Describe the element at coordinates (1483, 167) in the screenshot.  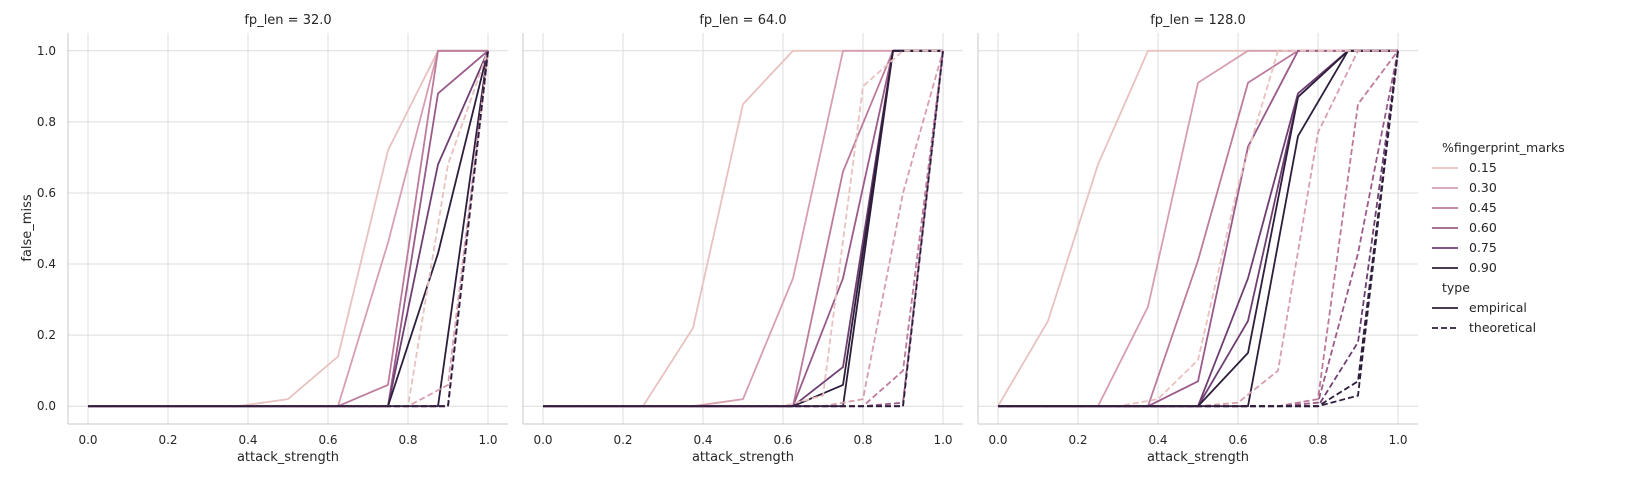
I see `legend-hue-label: 0.15` at that location.